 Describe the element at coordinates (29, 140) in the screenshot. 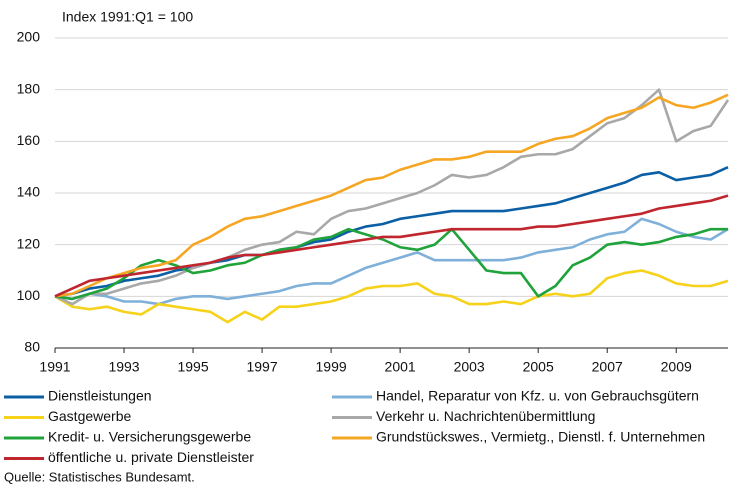

I see `y-tick-label: 160` at that location.